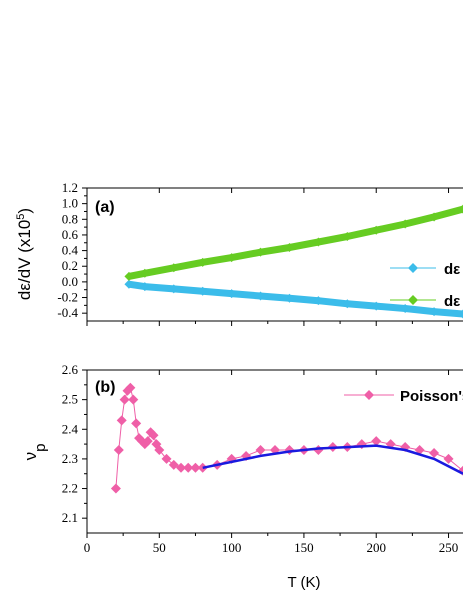  I want to click on panel-a-y-label-sup: 5, so click(21, 217).